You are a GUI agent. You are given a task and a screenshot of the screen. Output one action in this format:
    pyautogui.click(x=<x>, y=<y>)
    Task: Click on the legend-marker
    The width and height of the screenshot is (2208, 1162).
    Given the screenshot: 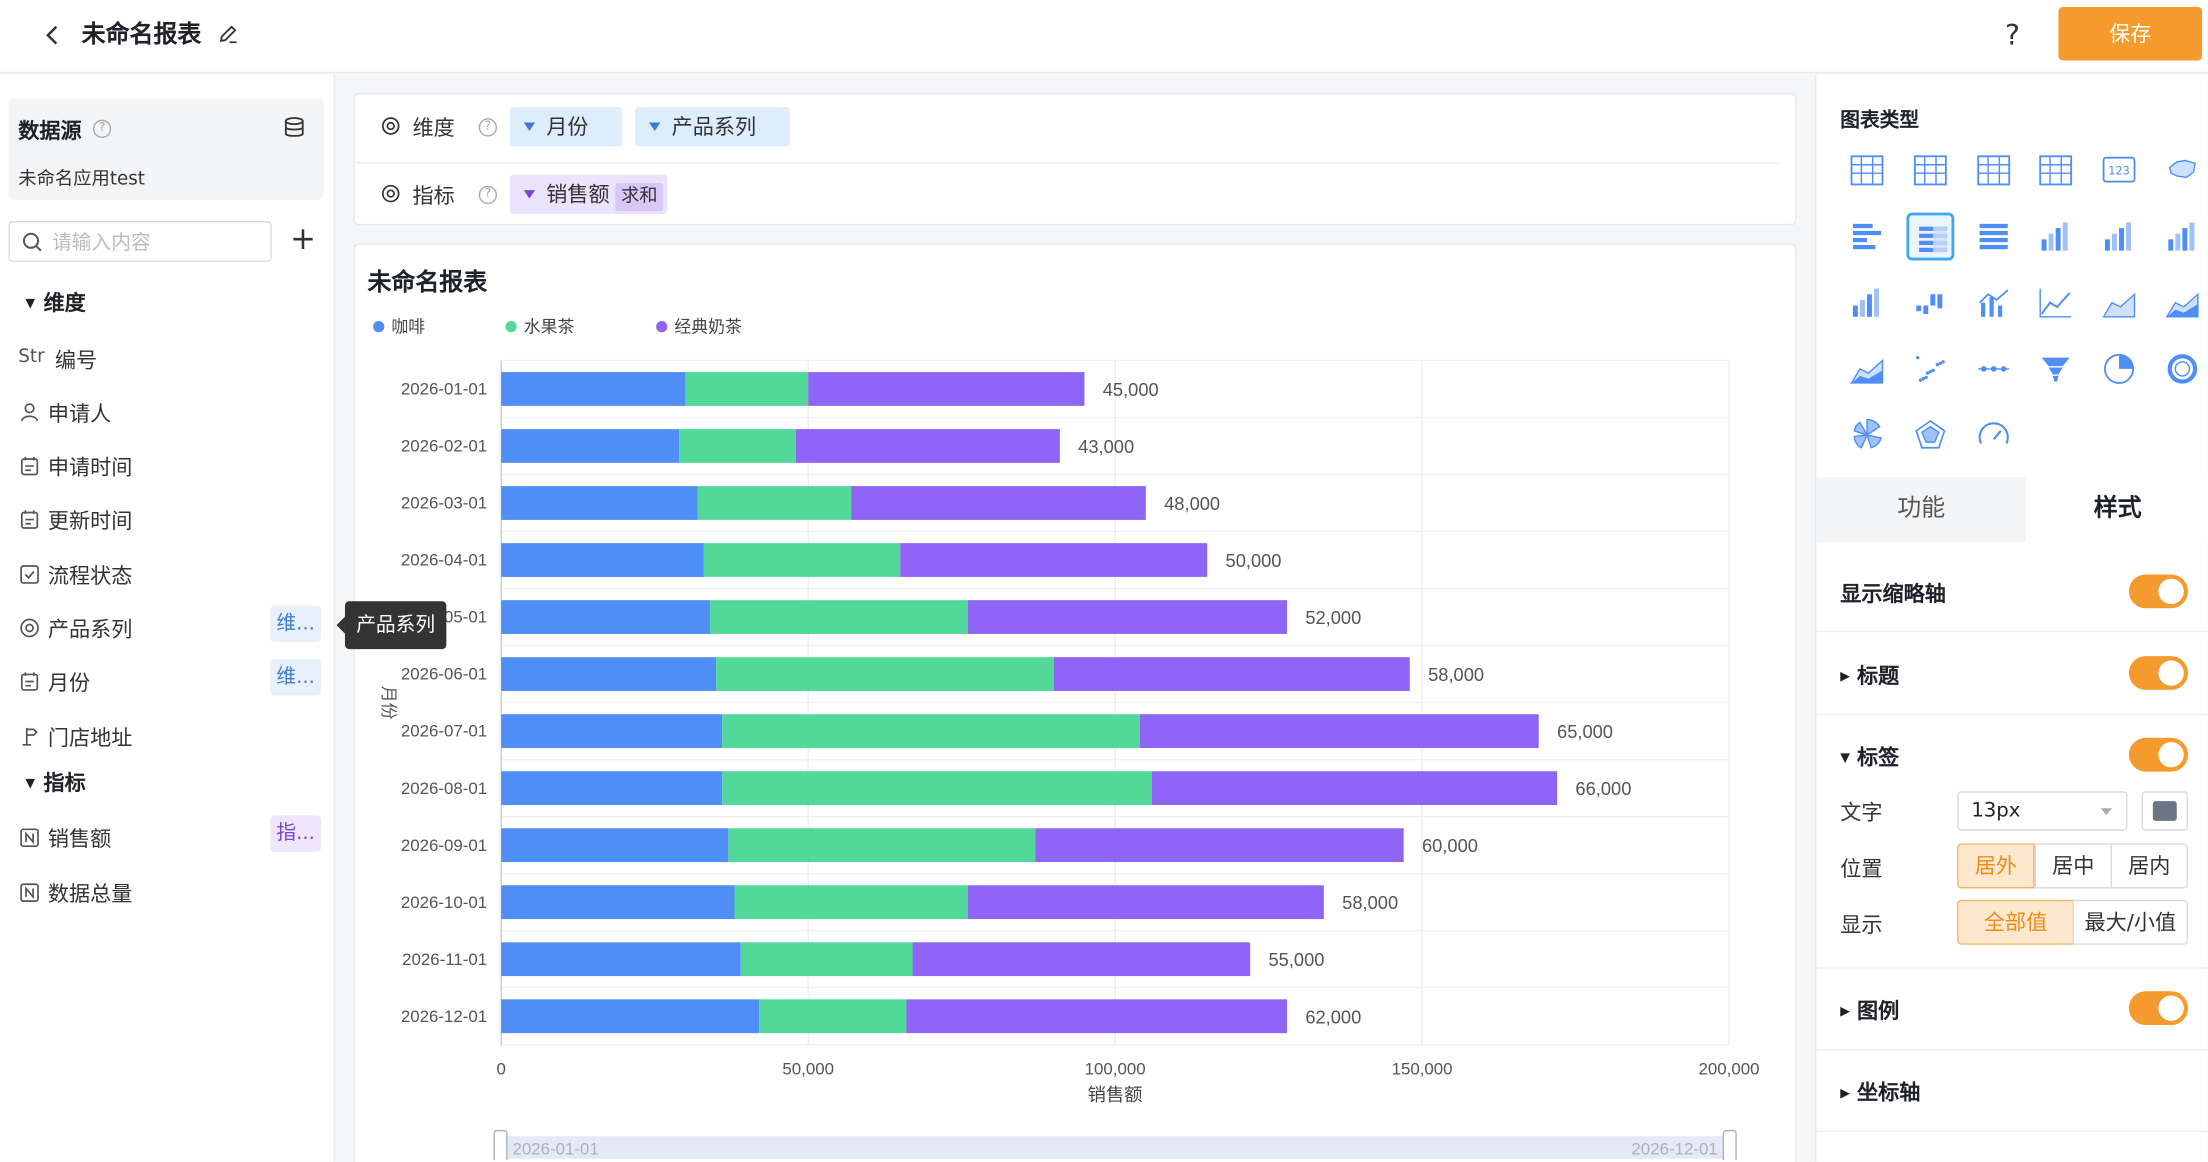 What is the action you would take?
    pyautogui.click(x=379, y=327)
    